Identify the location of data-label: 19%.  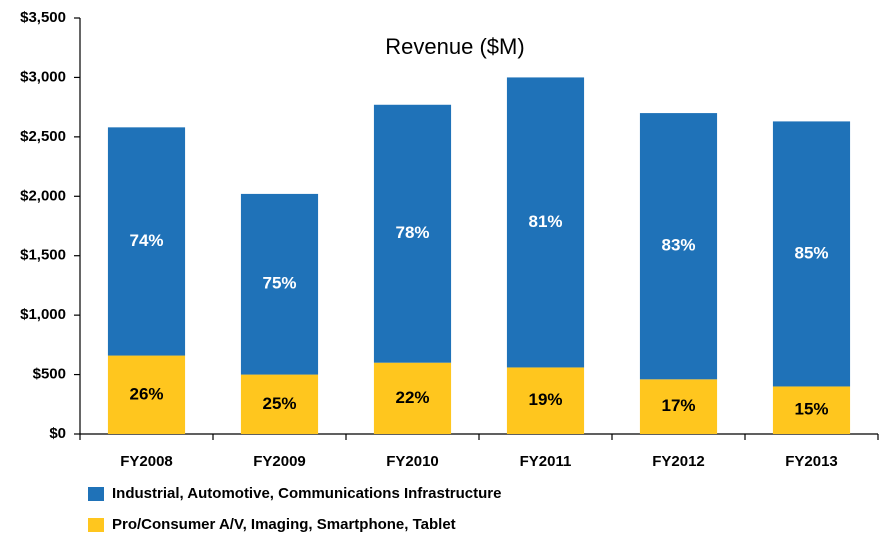
(545, 399).